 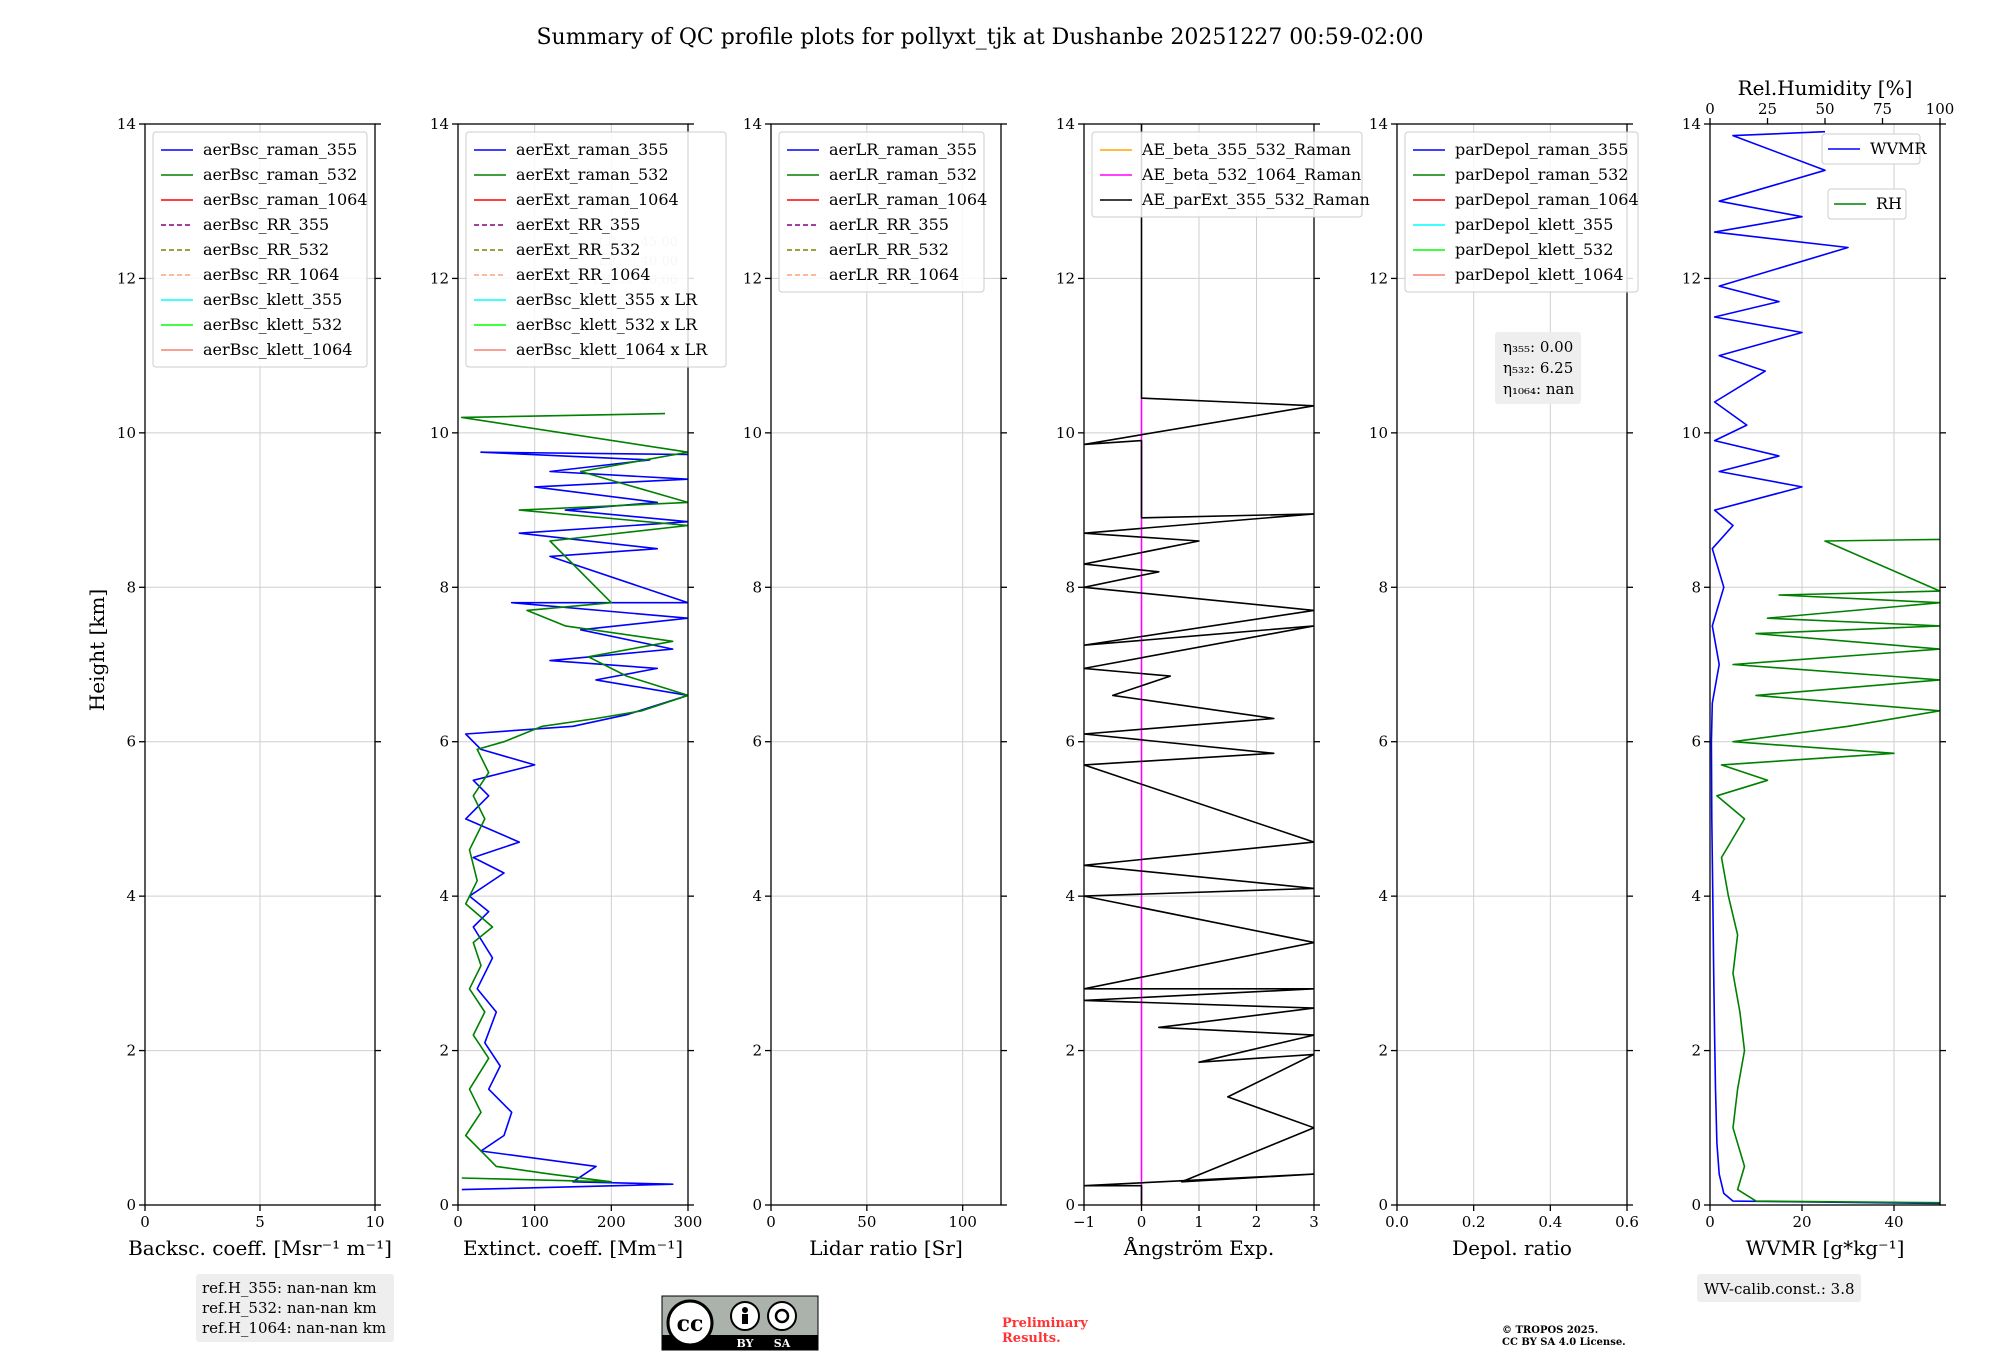 I want to click on legend-item: aerExt_RR_355, so click(x=557, y=224).